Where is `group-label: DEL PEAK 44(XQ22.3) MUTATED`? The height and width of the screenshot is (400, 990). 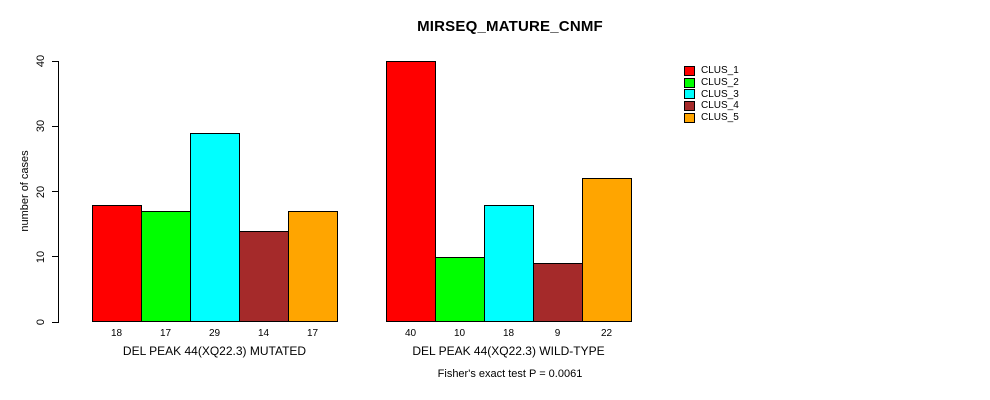 group-label: DEL PEAK 44(XQ22.3) MUTATED is located at coordinates (214, 351).